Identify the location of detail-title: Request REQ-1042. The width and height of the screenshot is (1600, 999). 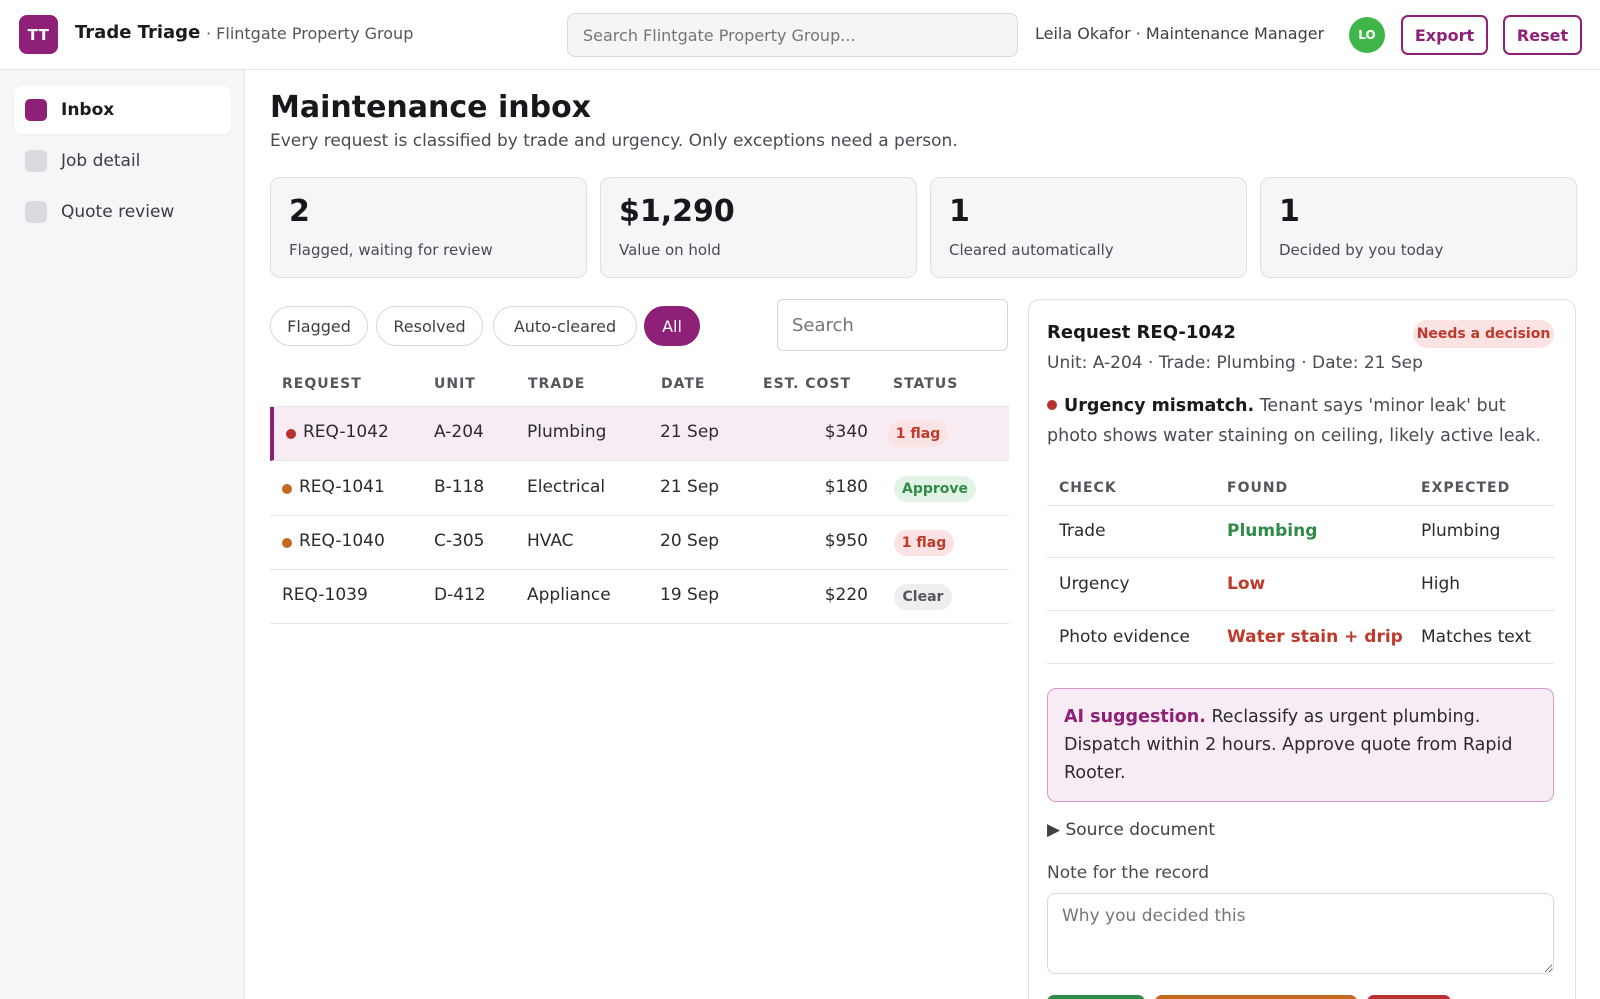
(1141, 332).